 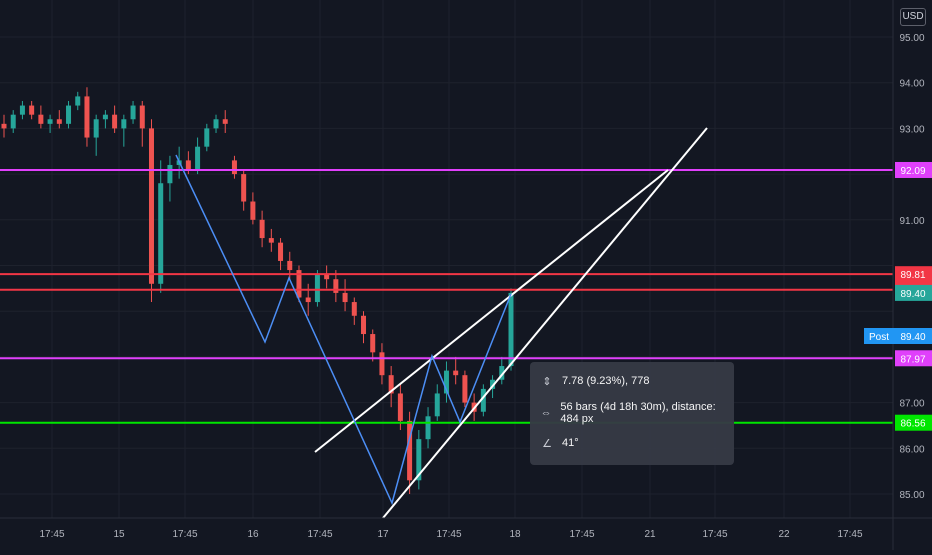 I want to click on y-tick-label: 85.00, so click(x=911, y=495).